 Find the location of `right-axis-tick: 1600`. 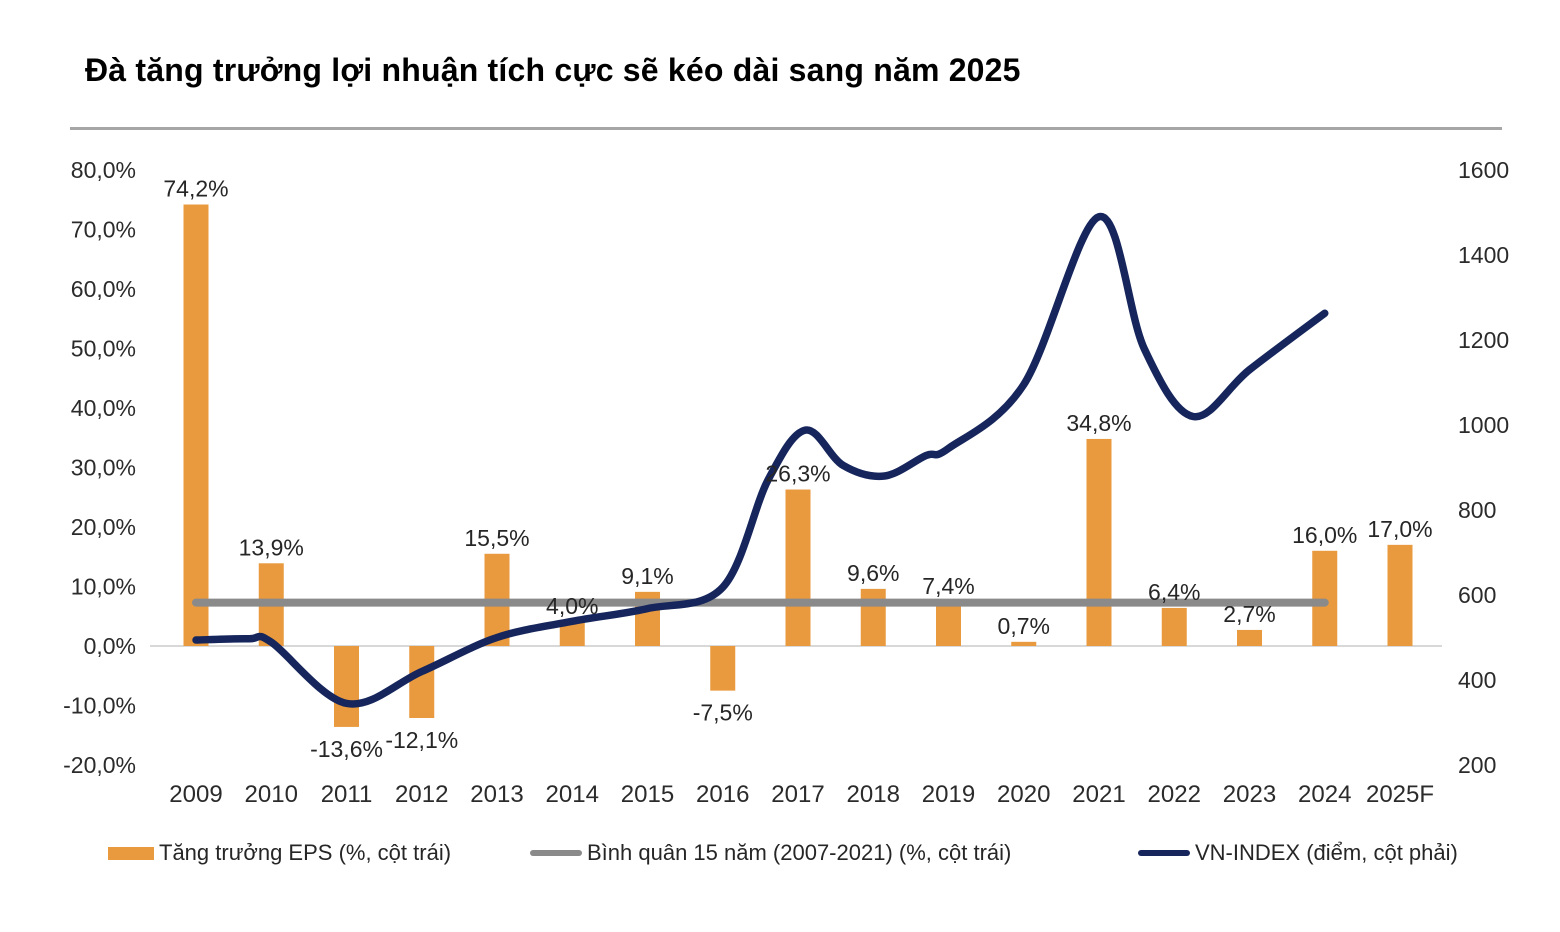

right-axis-tick: 1600 is located at coordinates (1483, 170).